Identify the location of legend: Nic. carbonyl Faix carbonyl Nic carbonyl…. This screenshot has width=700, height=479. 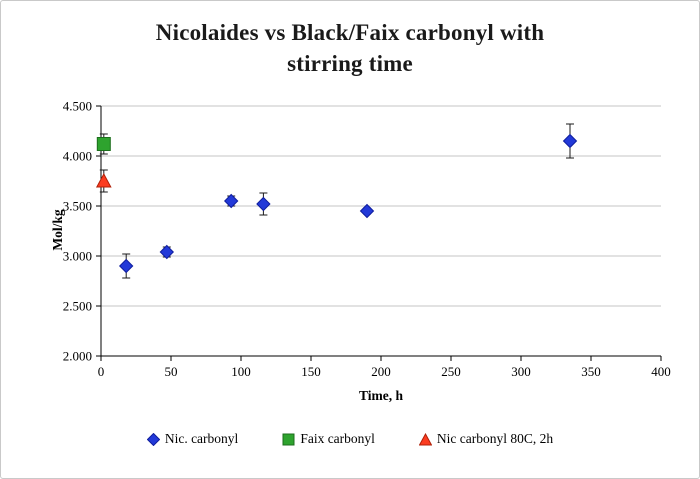
(350, 439).